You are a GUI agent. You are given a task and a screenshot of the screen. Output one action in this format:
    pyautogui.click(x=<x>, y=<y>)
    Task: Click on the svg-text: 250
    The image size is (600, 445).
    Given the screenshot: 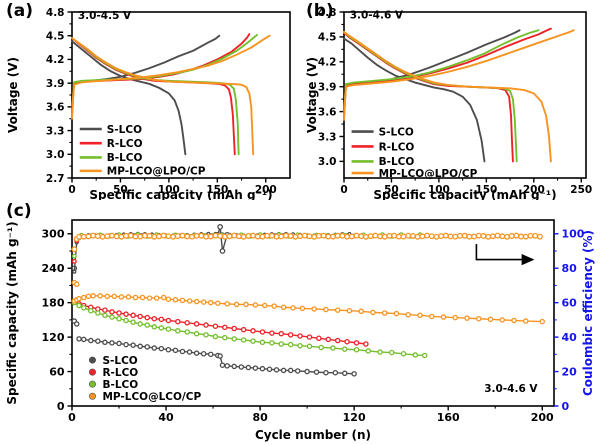 What is the action you would take?
    pyautogui.click(x=581, y=190)
    